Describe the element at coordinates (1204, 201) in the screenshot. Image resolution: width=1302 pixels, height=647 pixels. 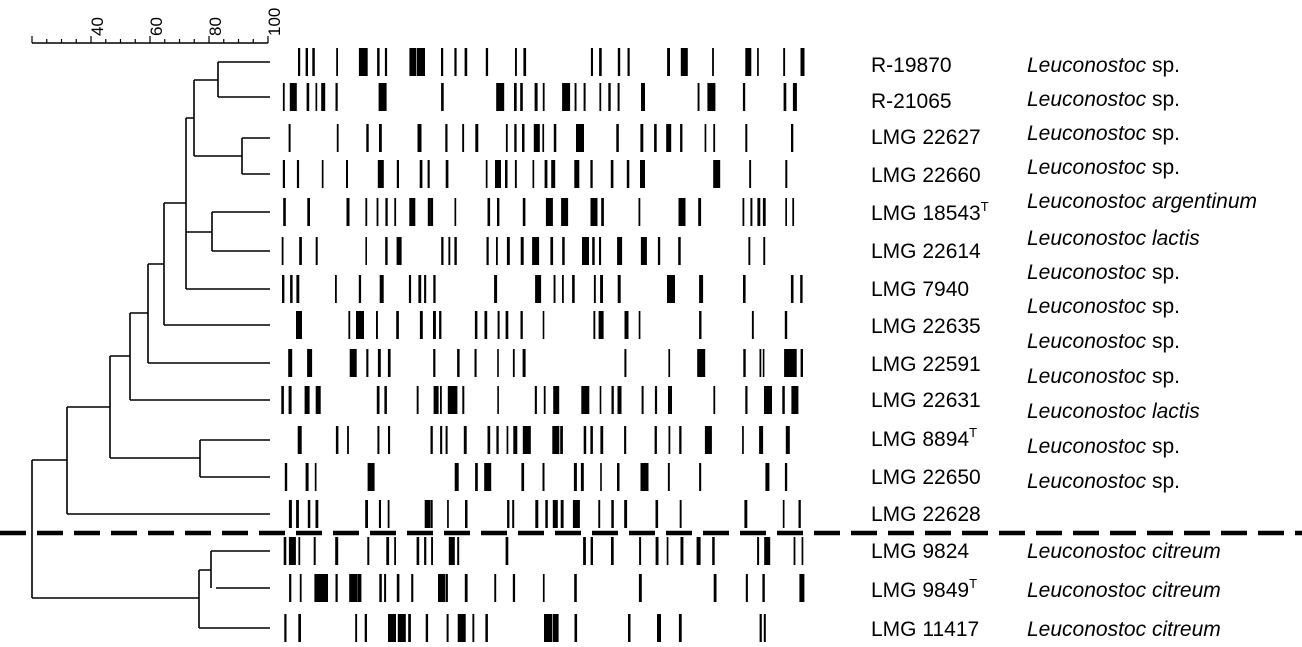
I see `species-epithet: argentinum` at that location.